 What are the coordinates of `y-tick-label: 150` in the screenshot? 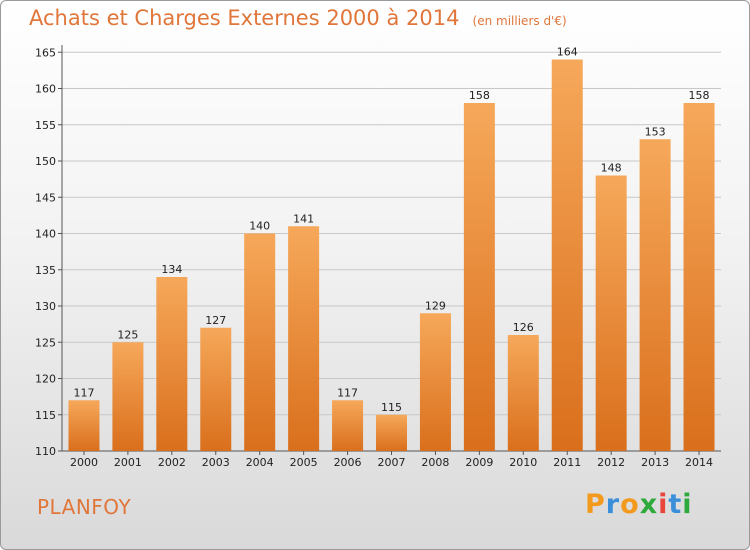 It's located at (45, 161).